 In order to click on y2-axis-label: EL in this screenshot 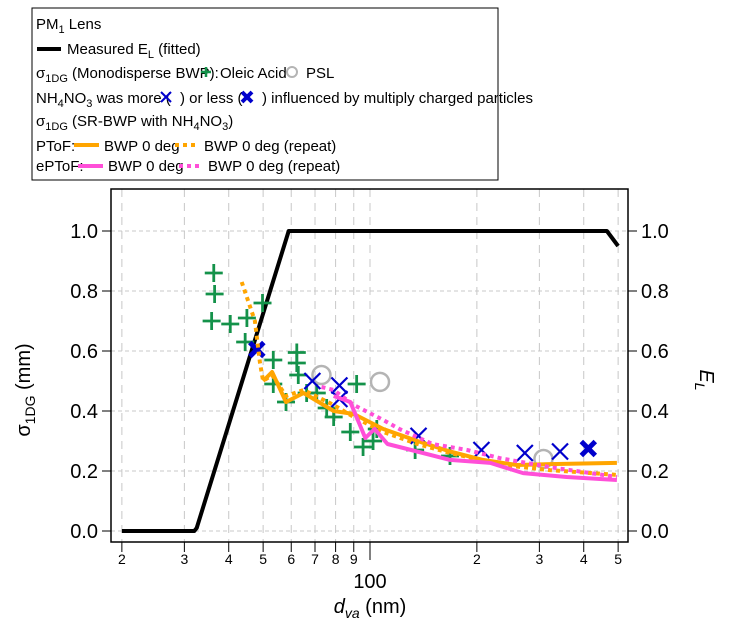, I will do `click(704, 379)`.